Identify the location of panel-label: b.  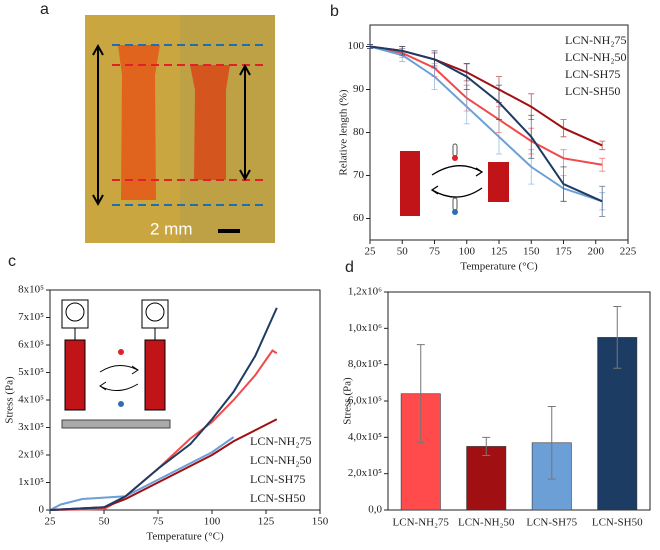
(334, 11).